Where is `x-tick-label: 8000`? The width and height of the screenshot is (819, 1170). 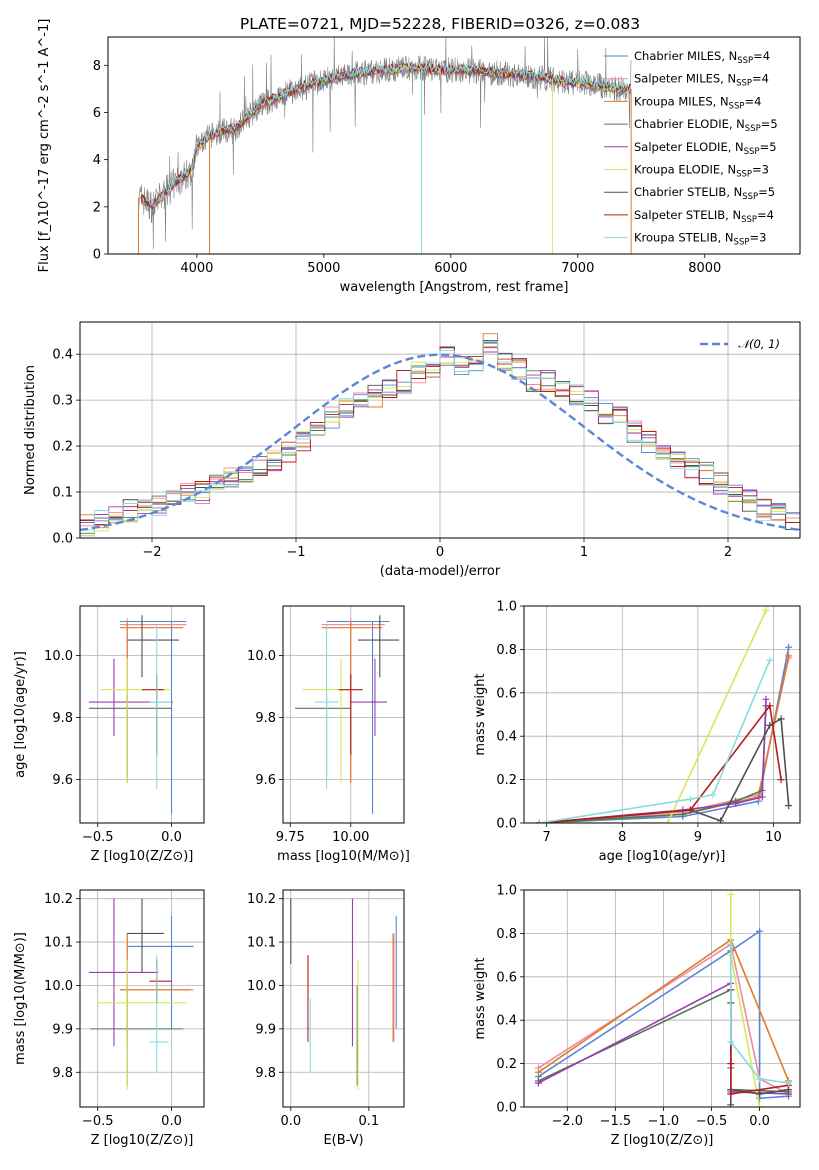
x-tick-label: 8000 is located at coordinates (704, 268).